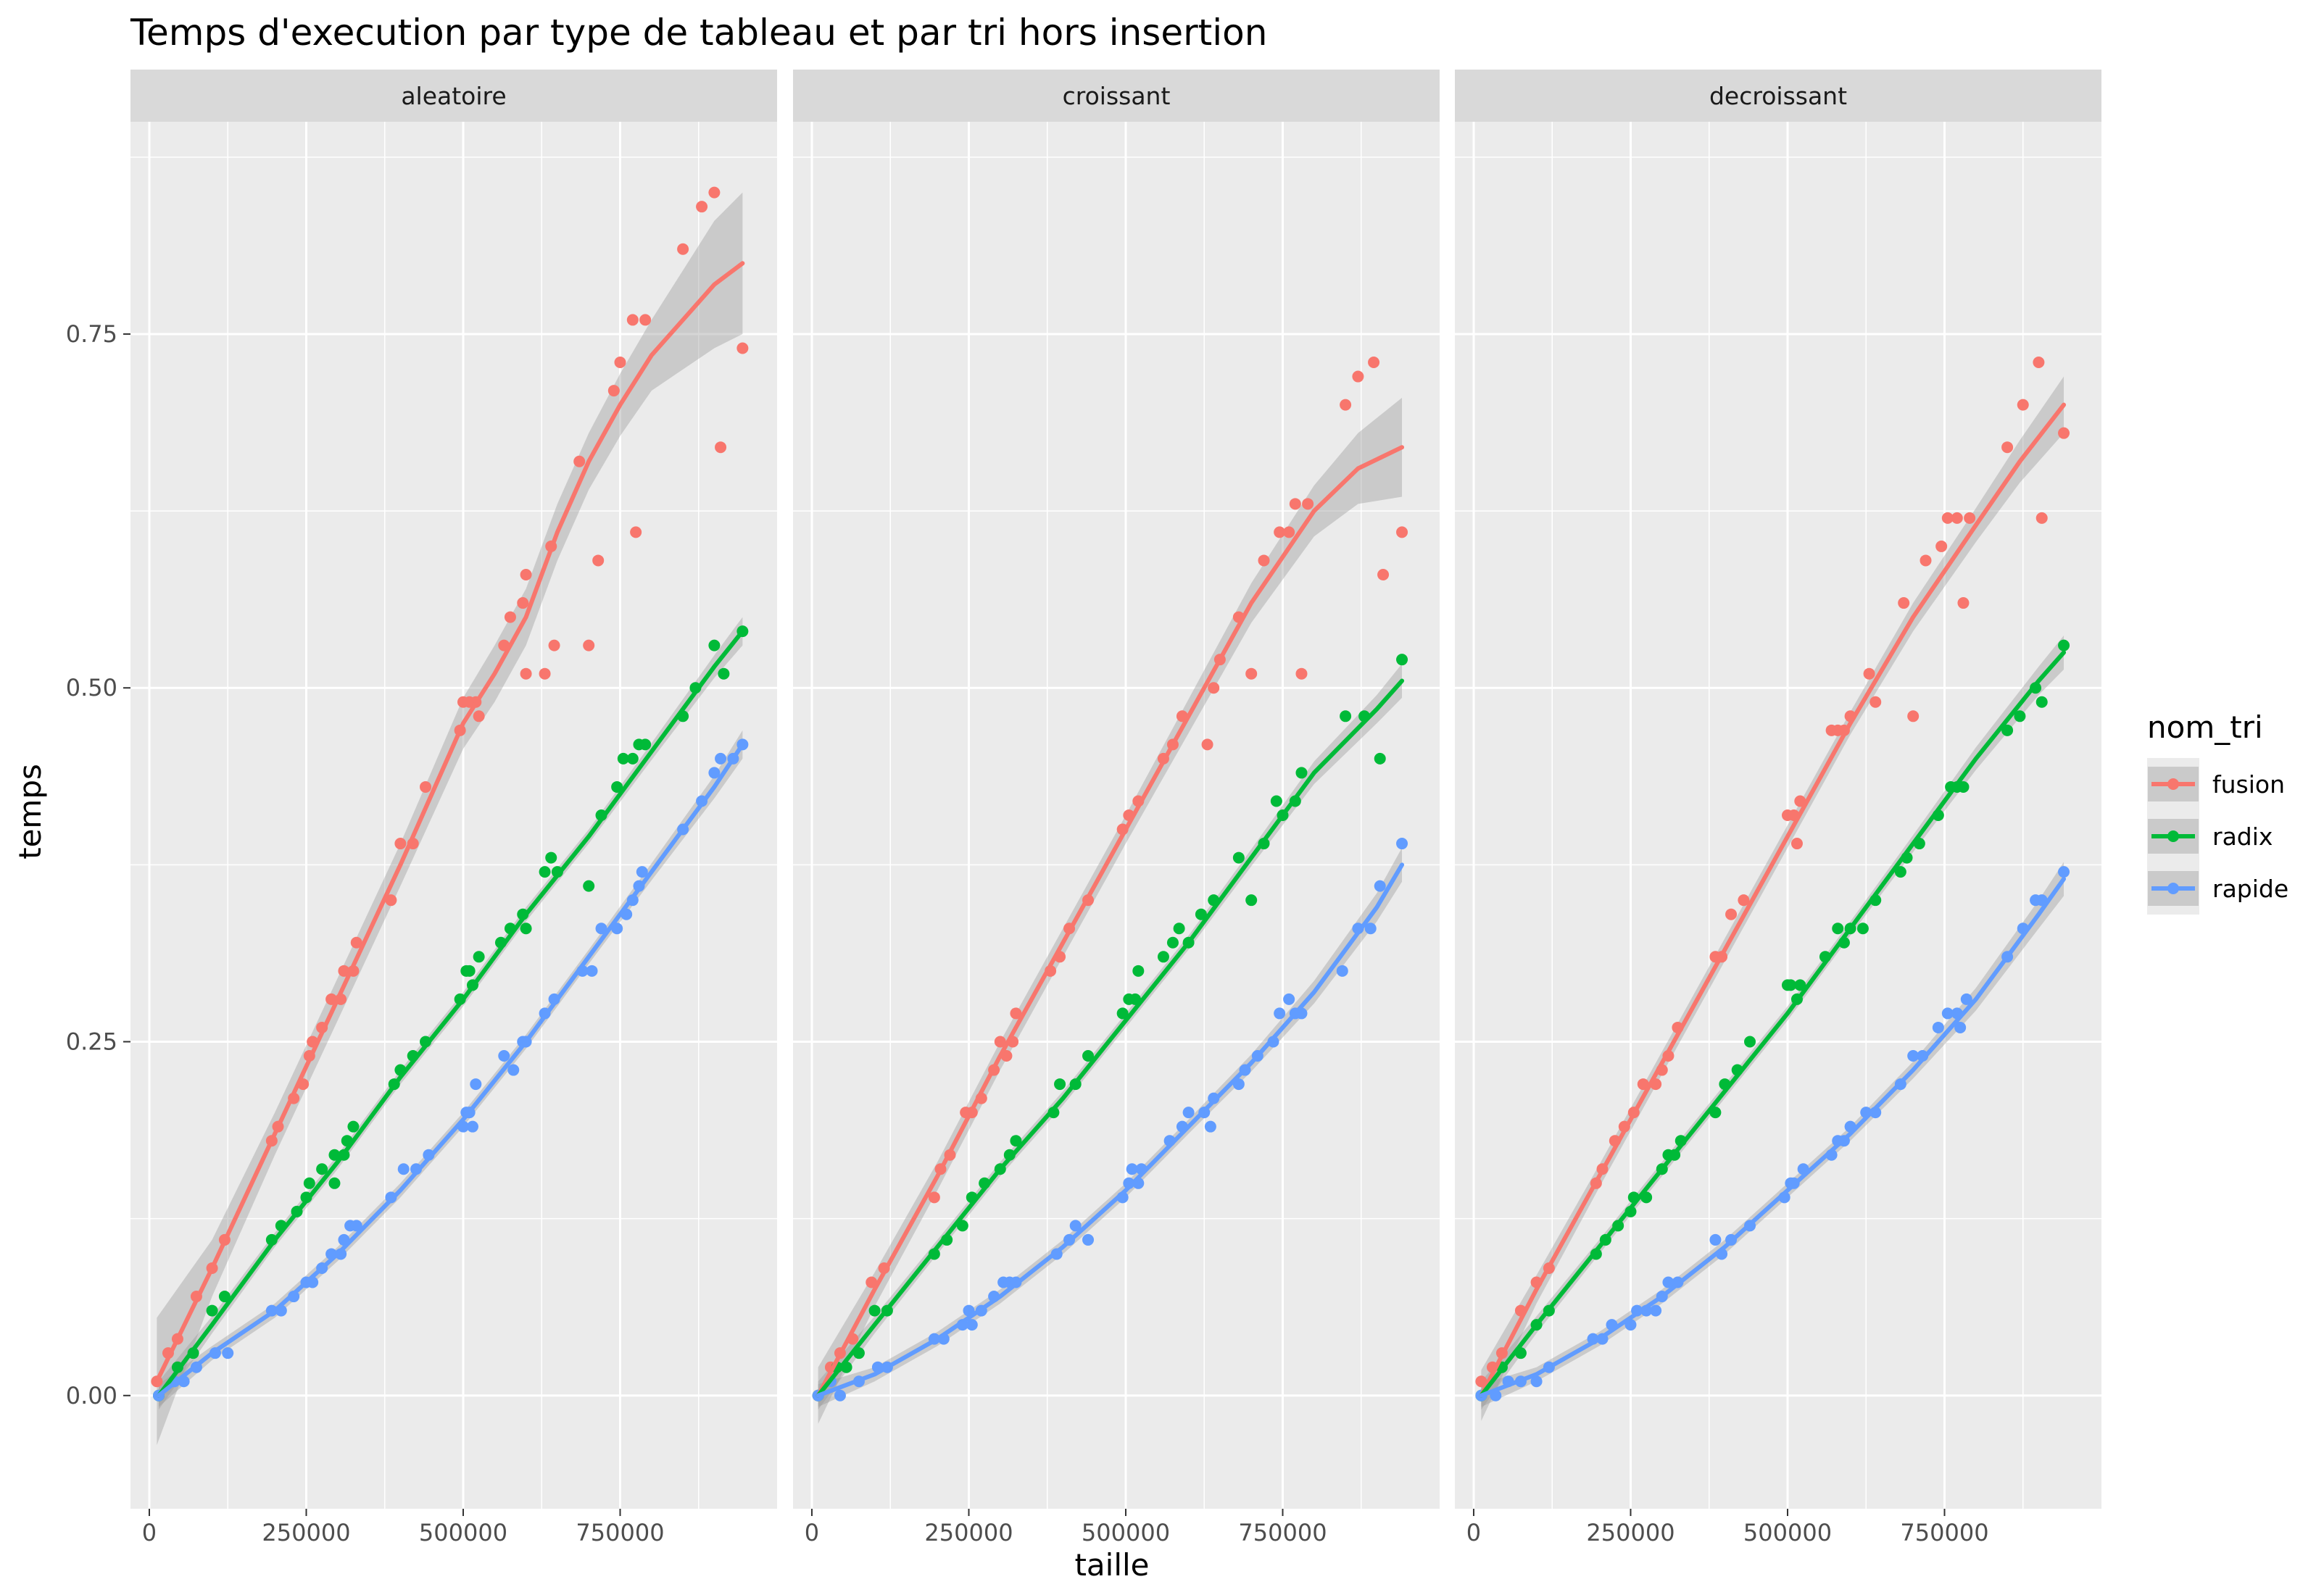  I want to click on y-tick-label: 0.50, so click(91, 687).